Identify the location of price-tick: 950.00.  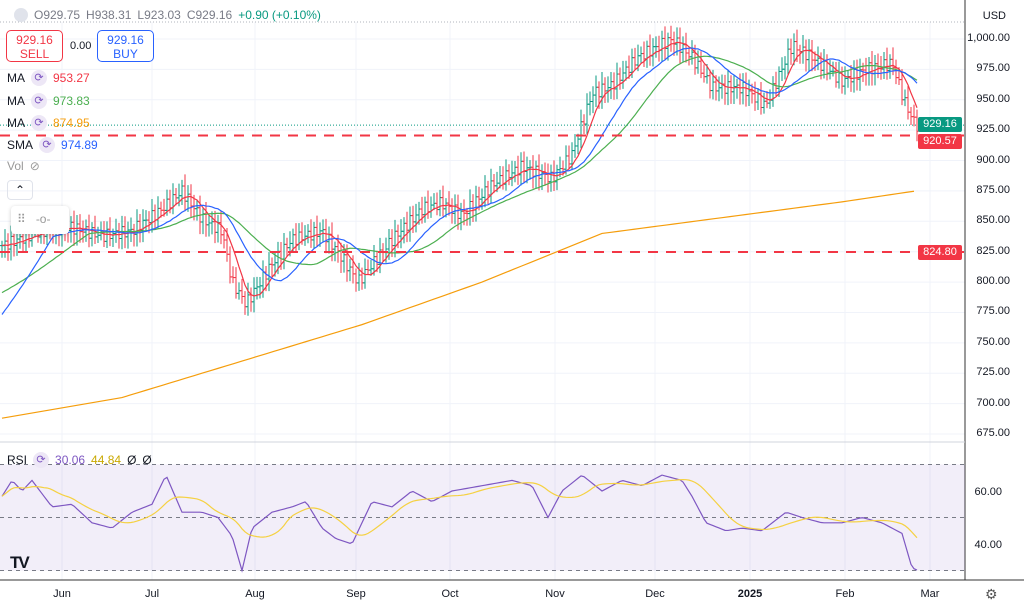
(993, 98).